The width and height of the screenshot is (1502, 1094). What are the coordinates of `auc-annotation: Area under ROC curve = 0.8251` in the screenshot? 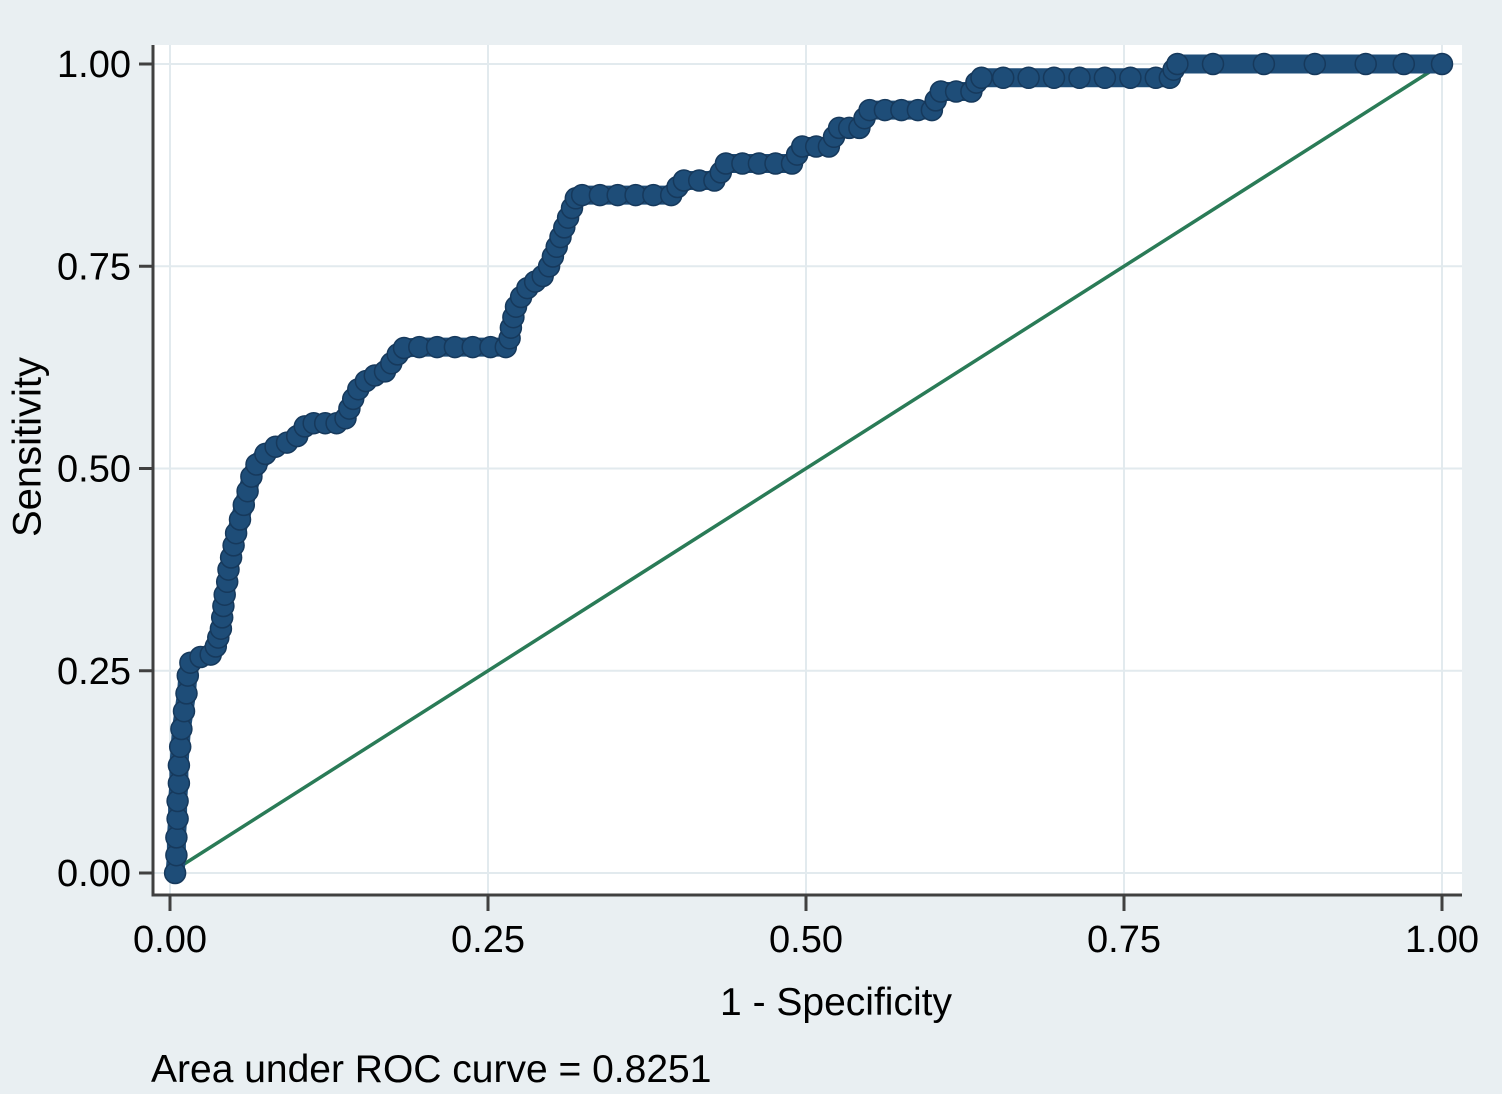 It's located at (431, 1069).